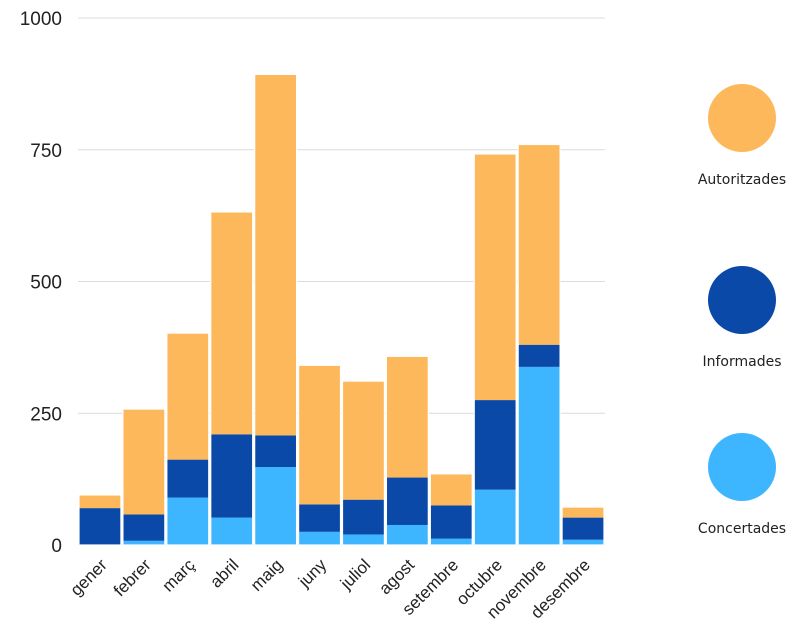 The width and height of the screenshot is (806, 643). Describe the element at coordinates (583, 542) in the screenshot. I see `bar-concertades-desembre` at that location.